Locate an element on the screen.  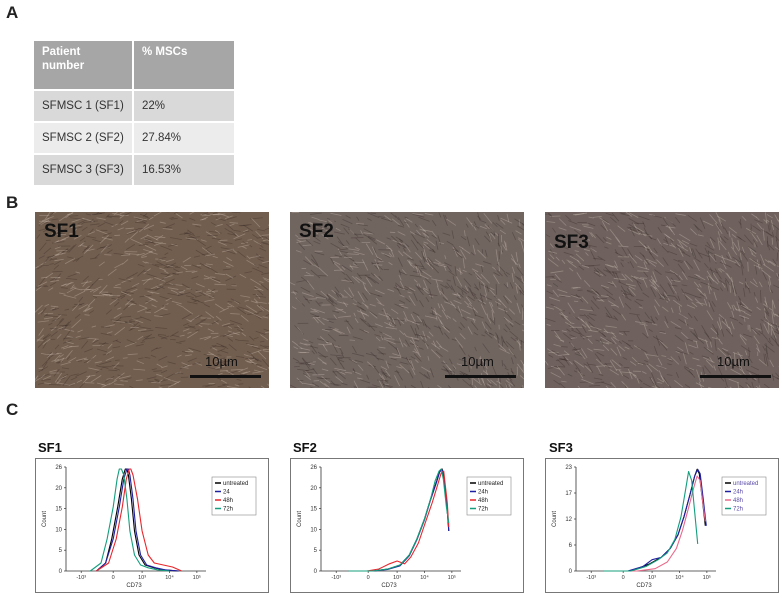
y-tick-label: 5 is located at coordinates (61, 551).